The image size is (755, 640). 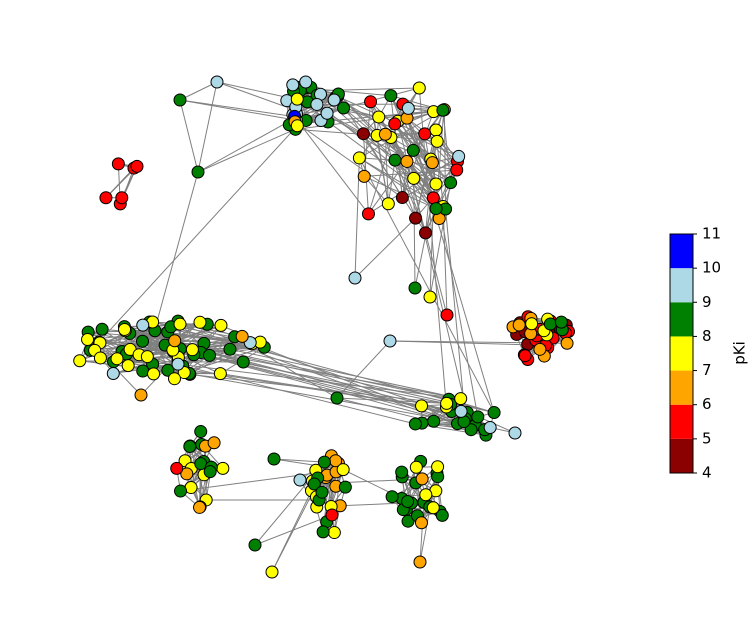 What do you see at coordinates (707, 404) in the screenshot?
I see `colorbar-tick-label: 6` at bounding box center [707, 404].